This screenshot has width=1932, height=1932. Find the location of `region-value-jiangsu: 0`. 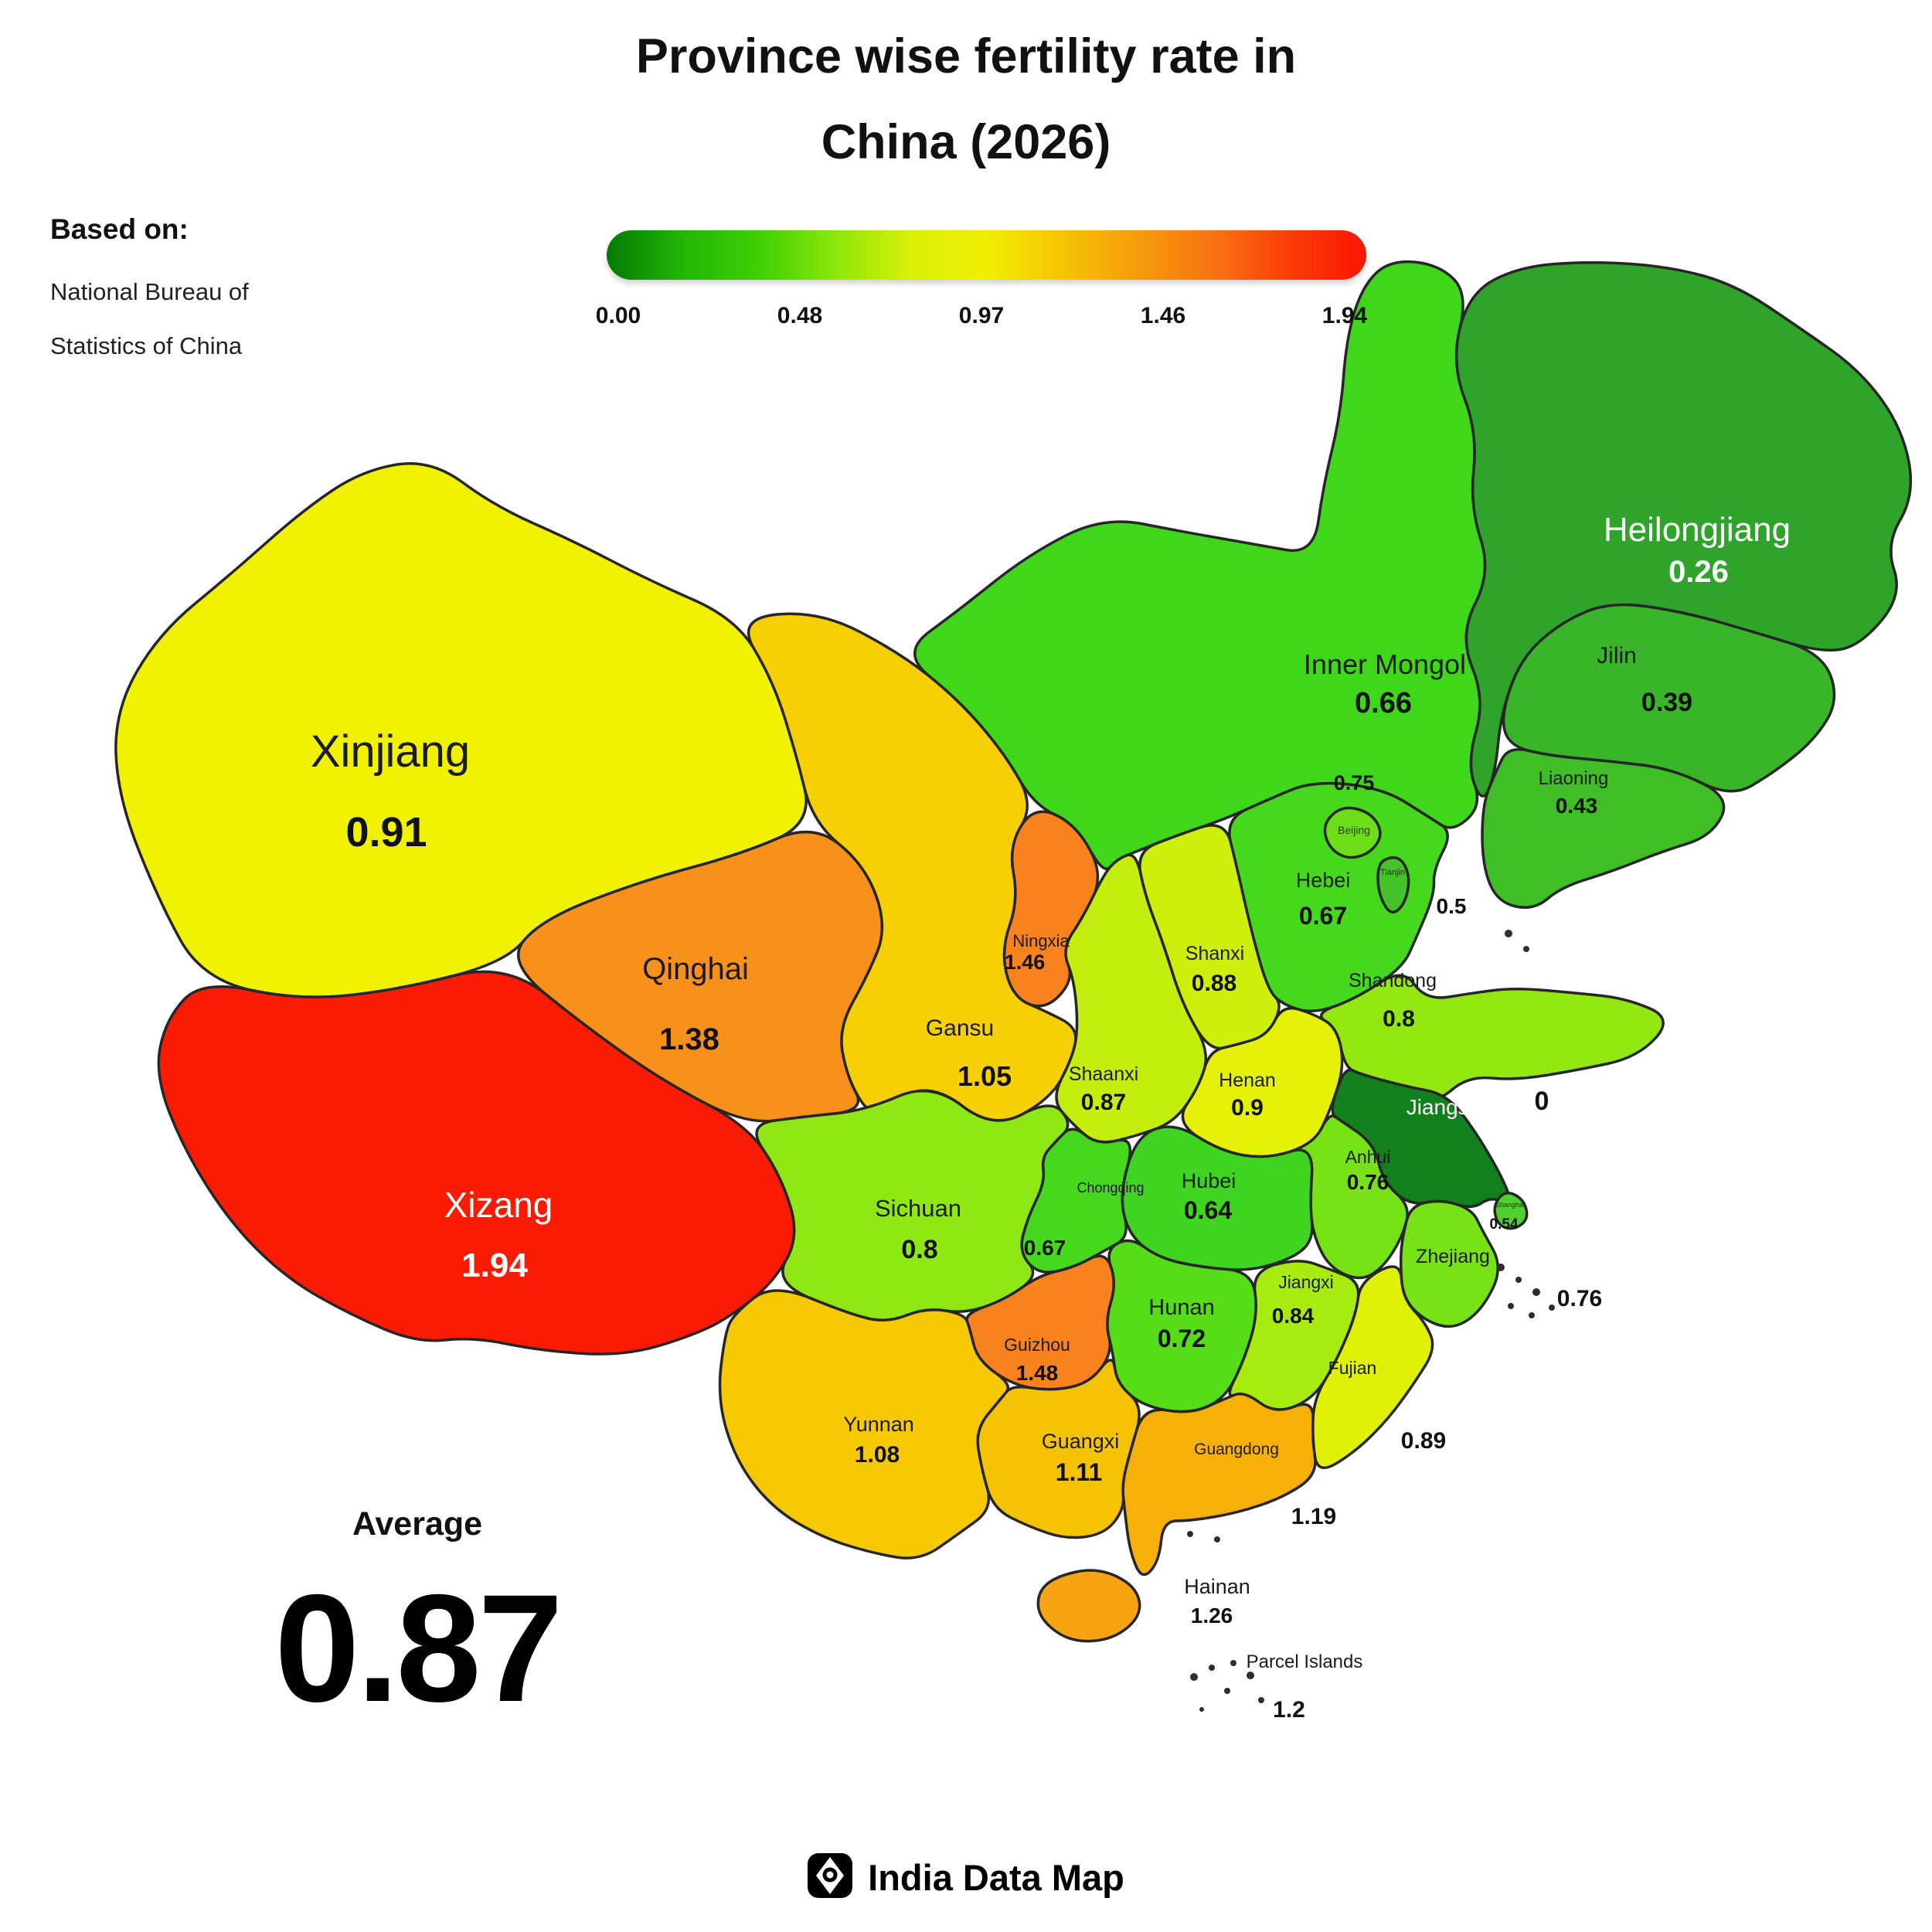

region-value-jiangsu: 0 is located at coordinates (1542, 1101).